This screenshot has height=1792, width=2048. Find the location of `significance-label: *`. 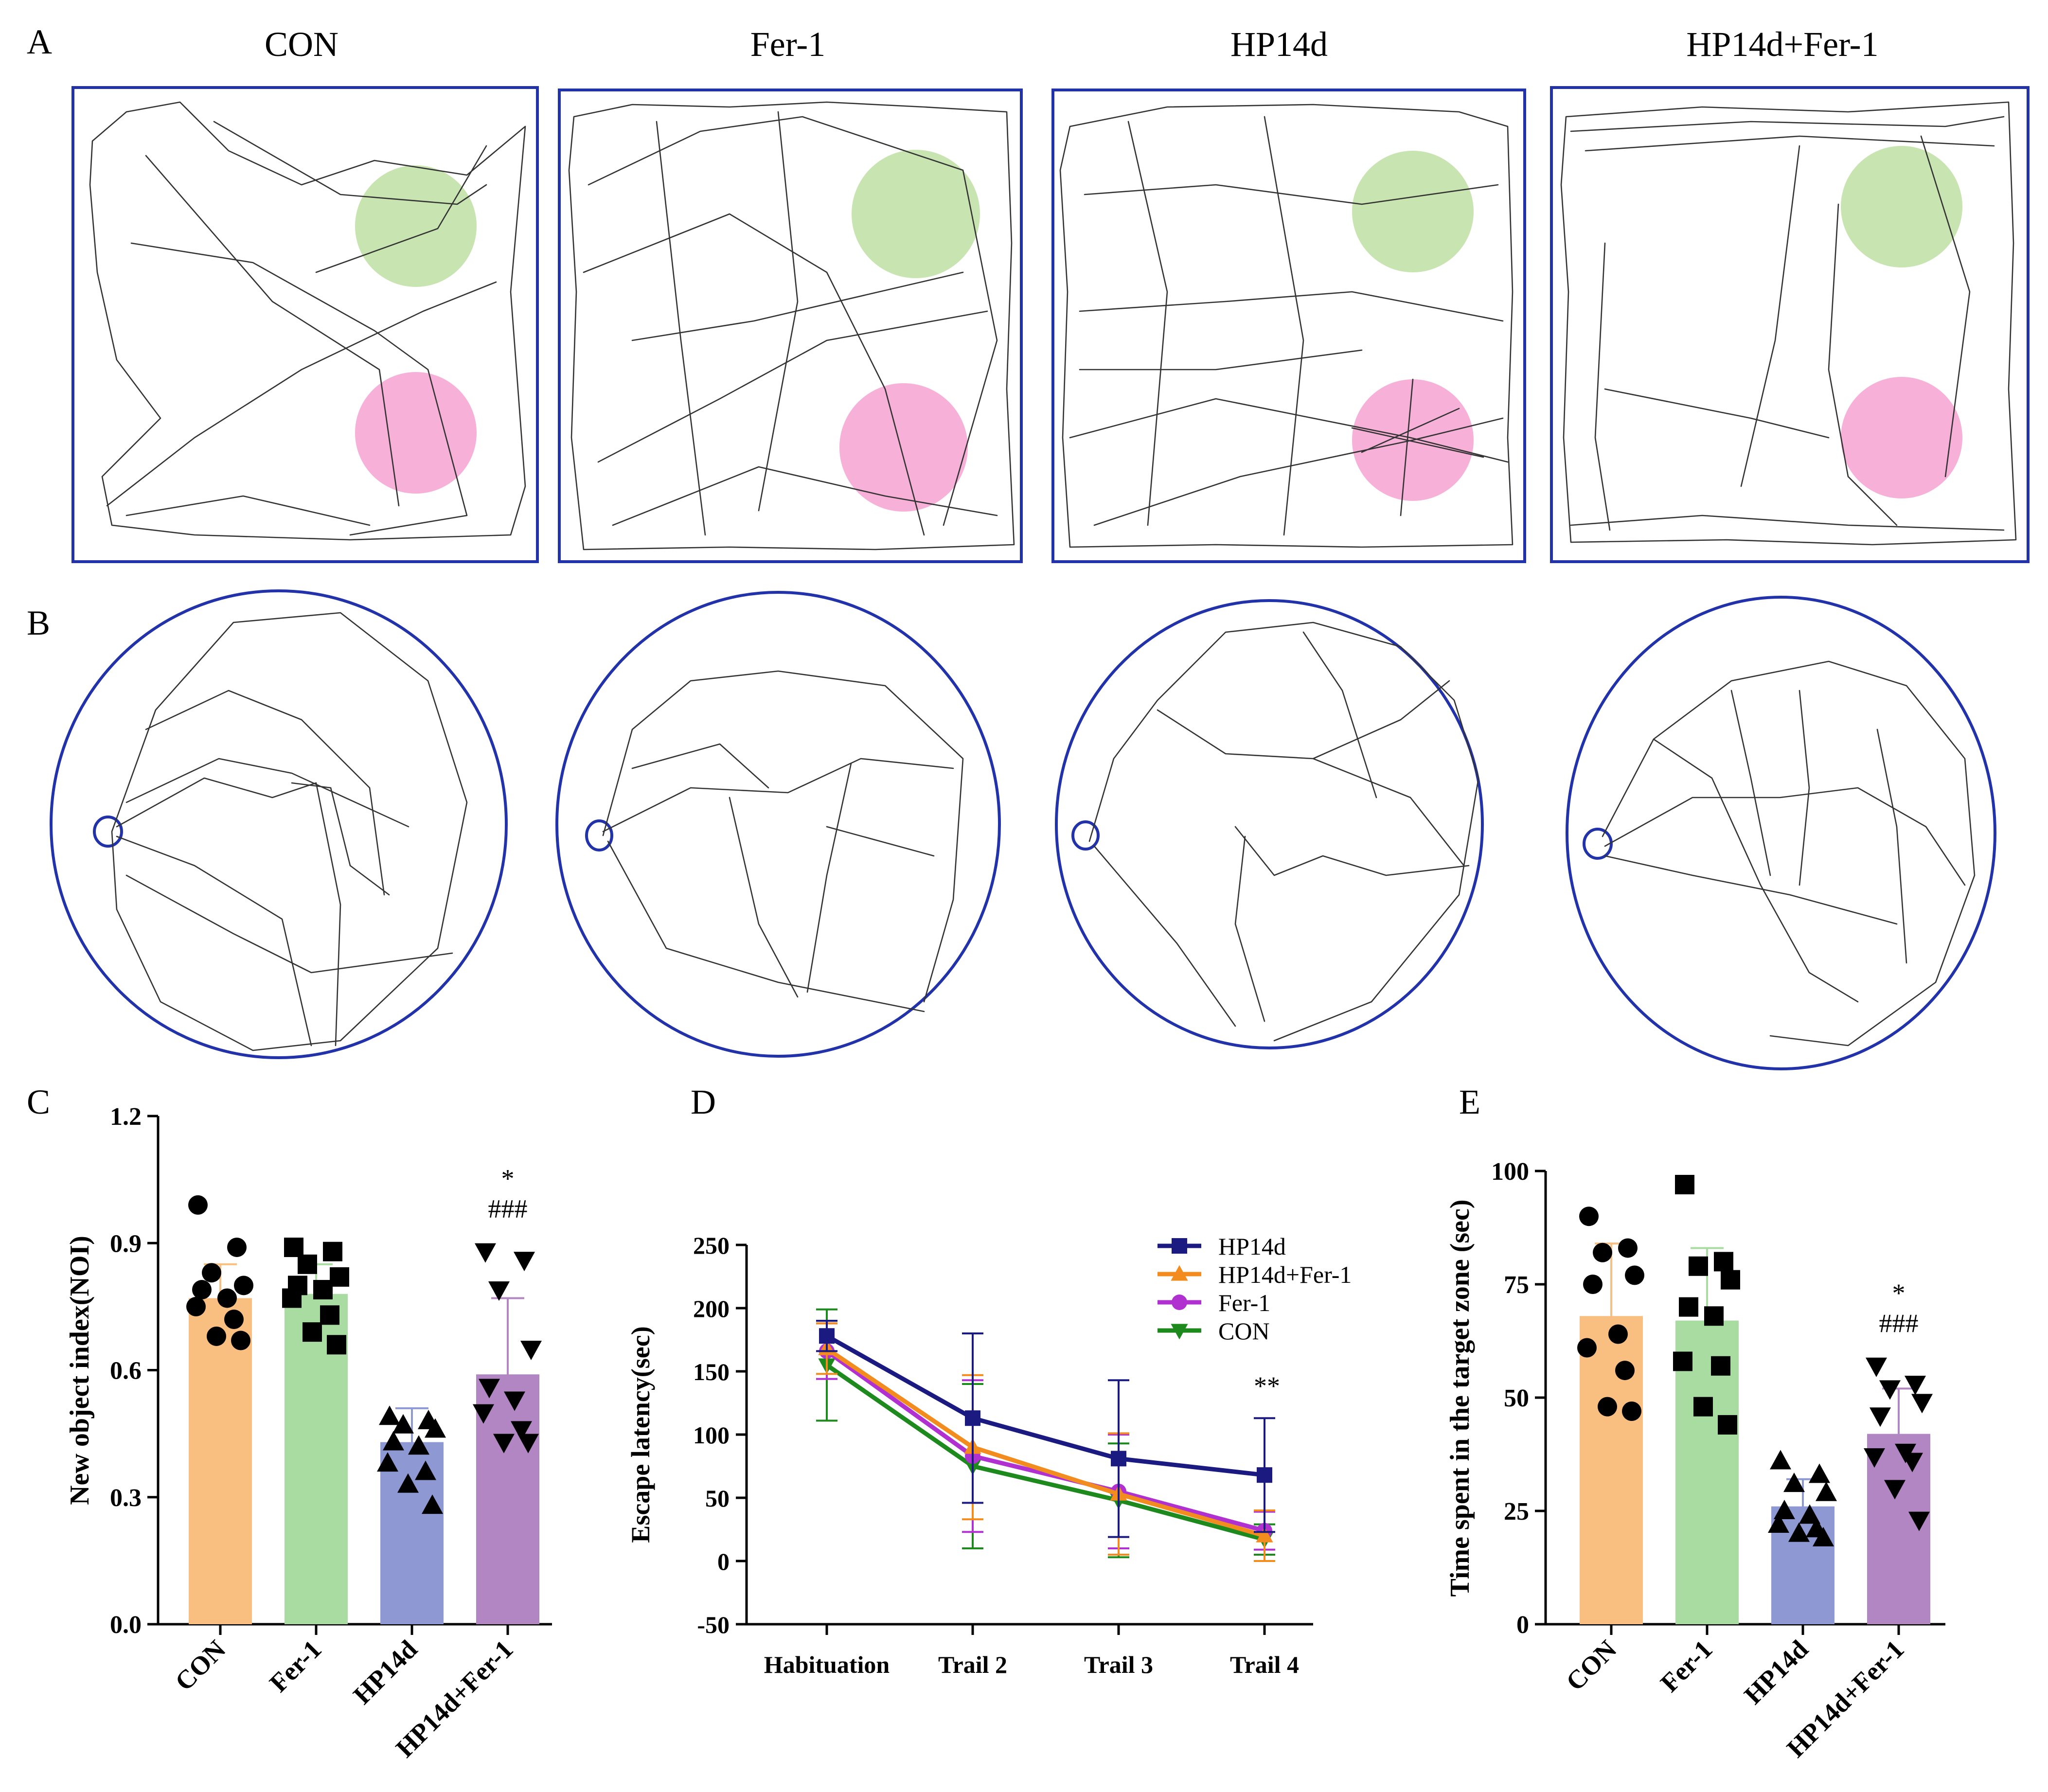

significance-label: * is located at coordinates (508, 1178).